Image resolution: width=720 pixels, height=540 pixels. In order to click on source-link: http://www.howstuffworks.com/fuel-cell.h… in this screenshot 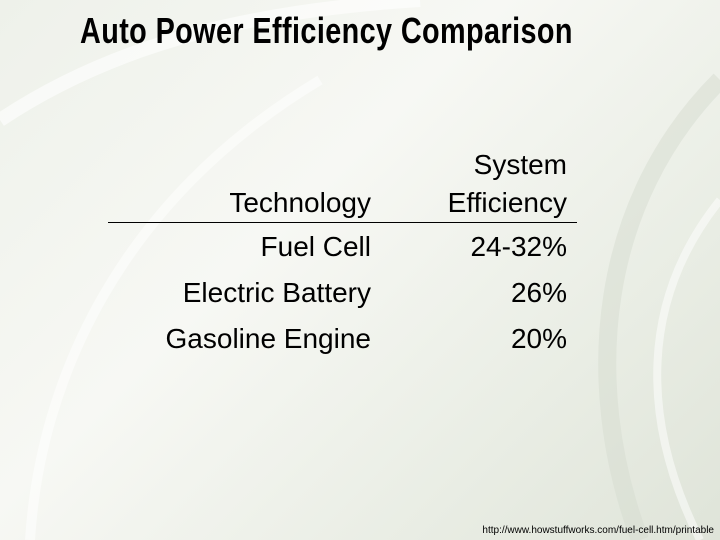, I will do `click(598, 530)`.